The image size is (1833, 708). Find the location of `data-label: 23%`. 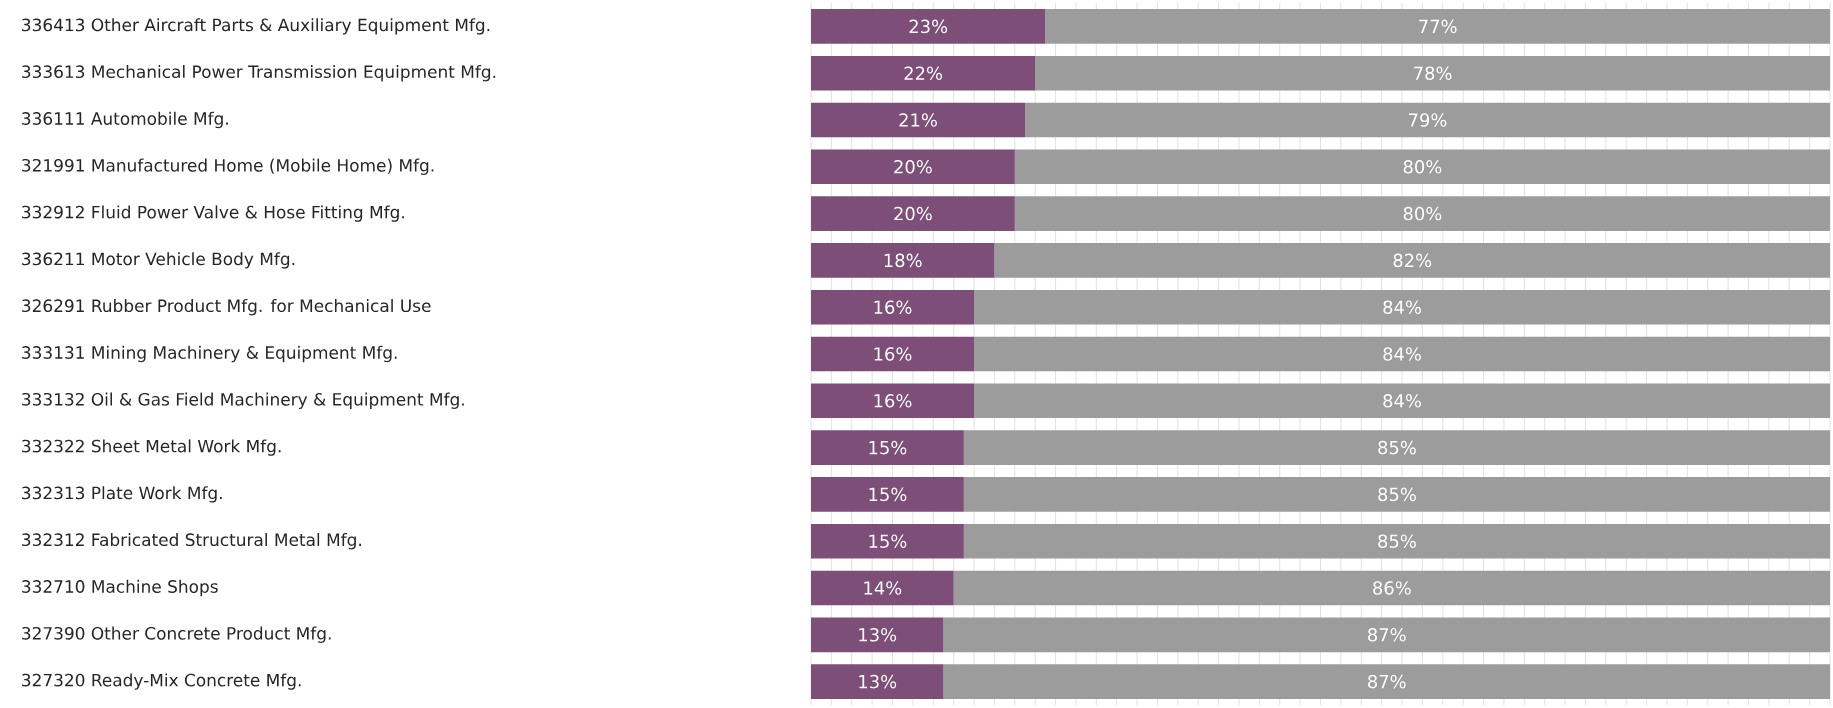

data-label: 23% is located at coordinates (928, 26).